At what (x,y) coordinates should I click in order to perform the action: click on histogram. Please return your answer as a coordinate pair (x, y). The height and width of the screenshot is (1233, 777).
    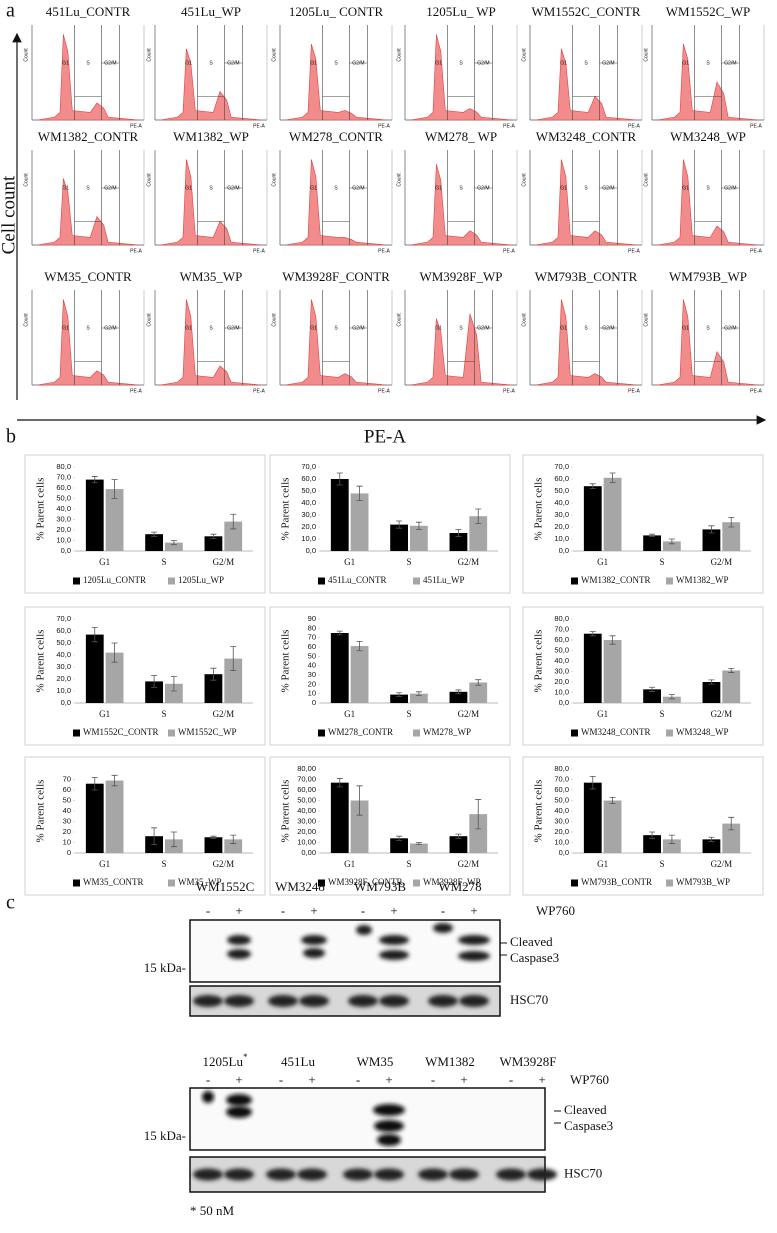
    Looking at the image, I should click on (586, 342).